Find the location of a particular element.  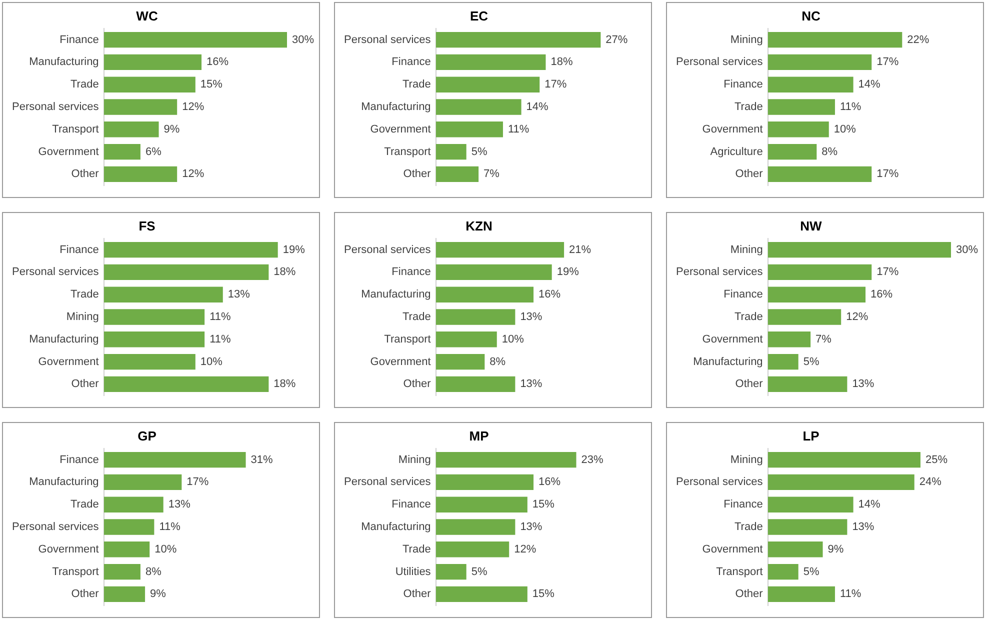

chart-title: KZN is located at coordinates (479, 226).